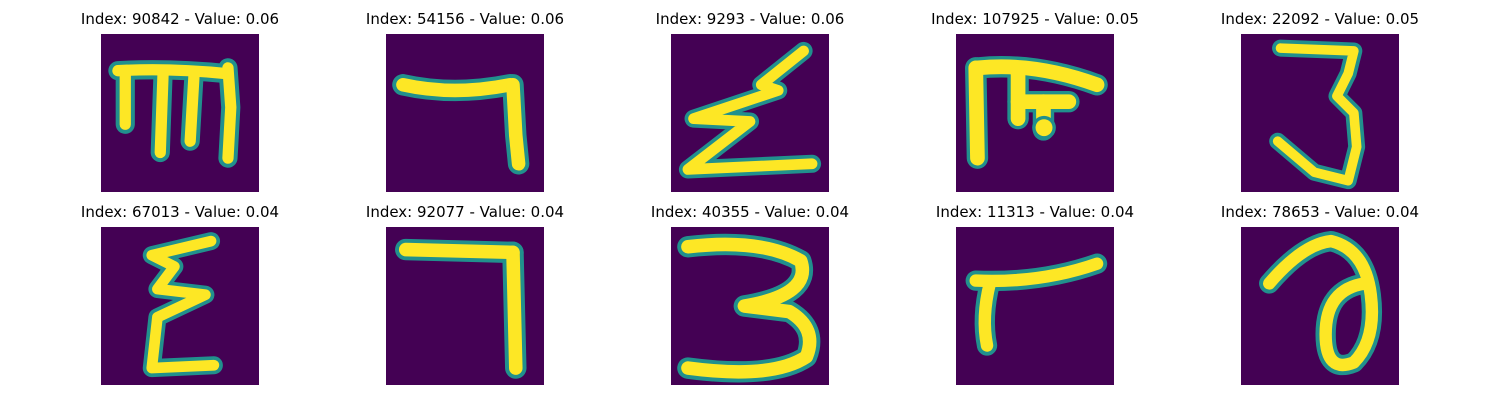 The image size is (1500, 400). I want to click on sample-title: Index: 78653 - Value: 0.04, so click(1320, 212).